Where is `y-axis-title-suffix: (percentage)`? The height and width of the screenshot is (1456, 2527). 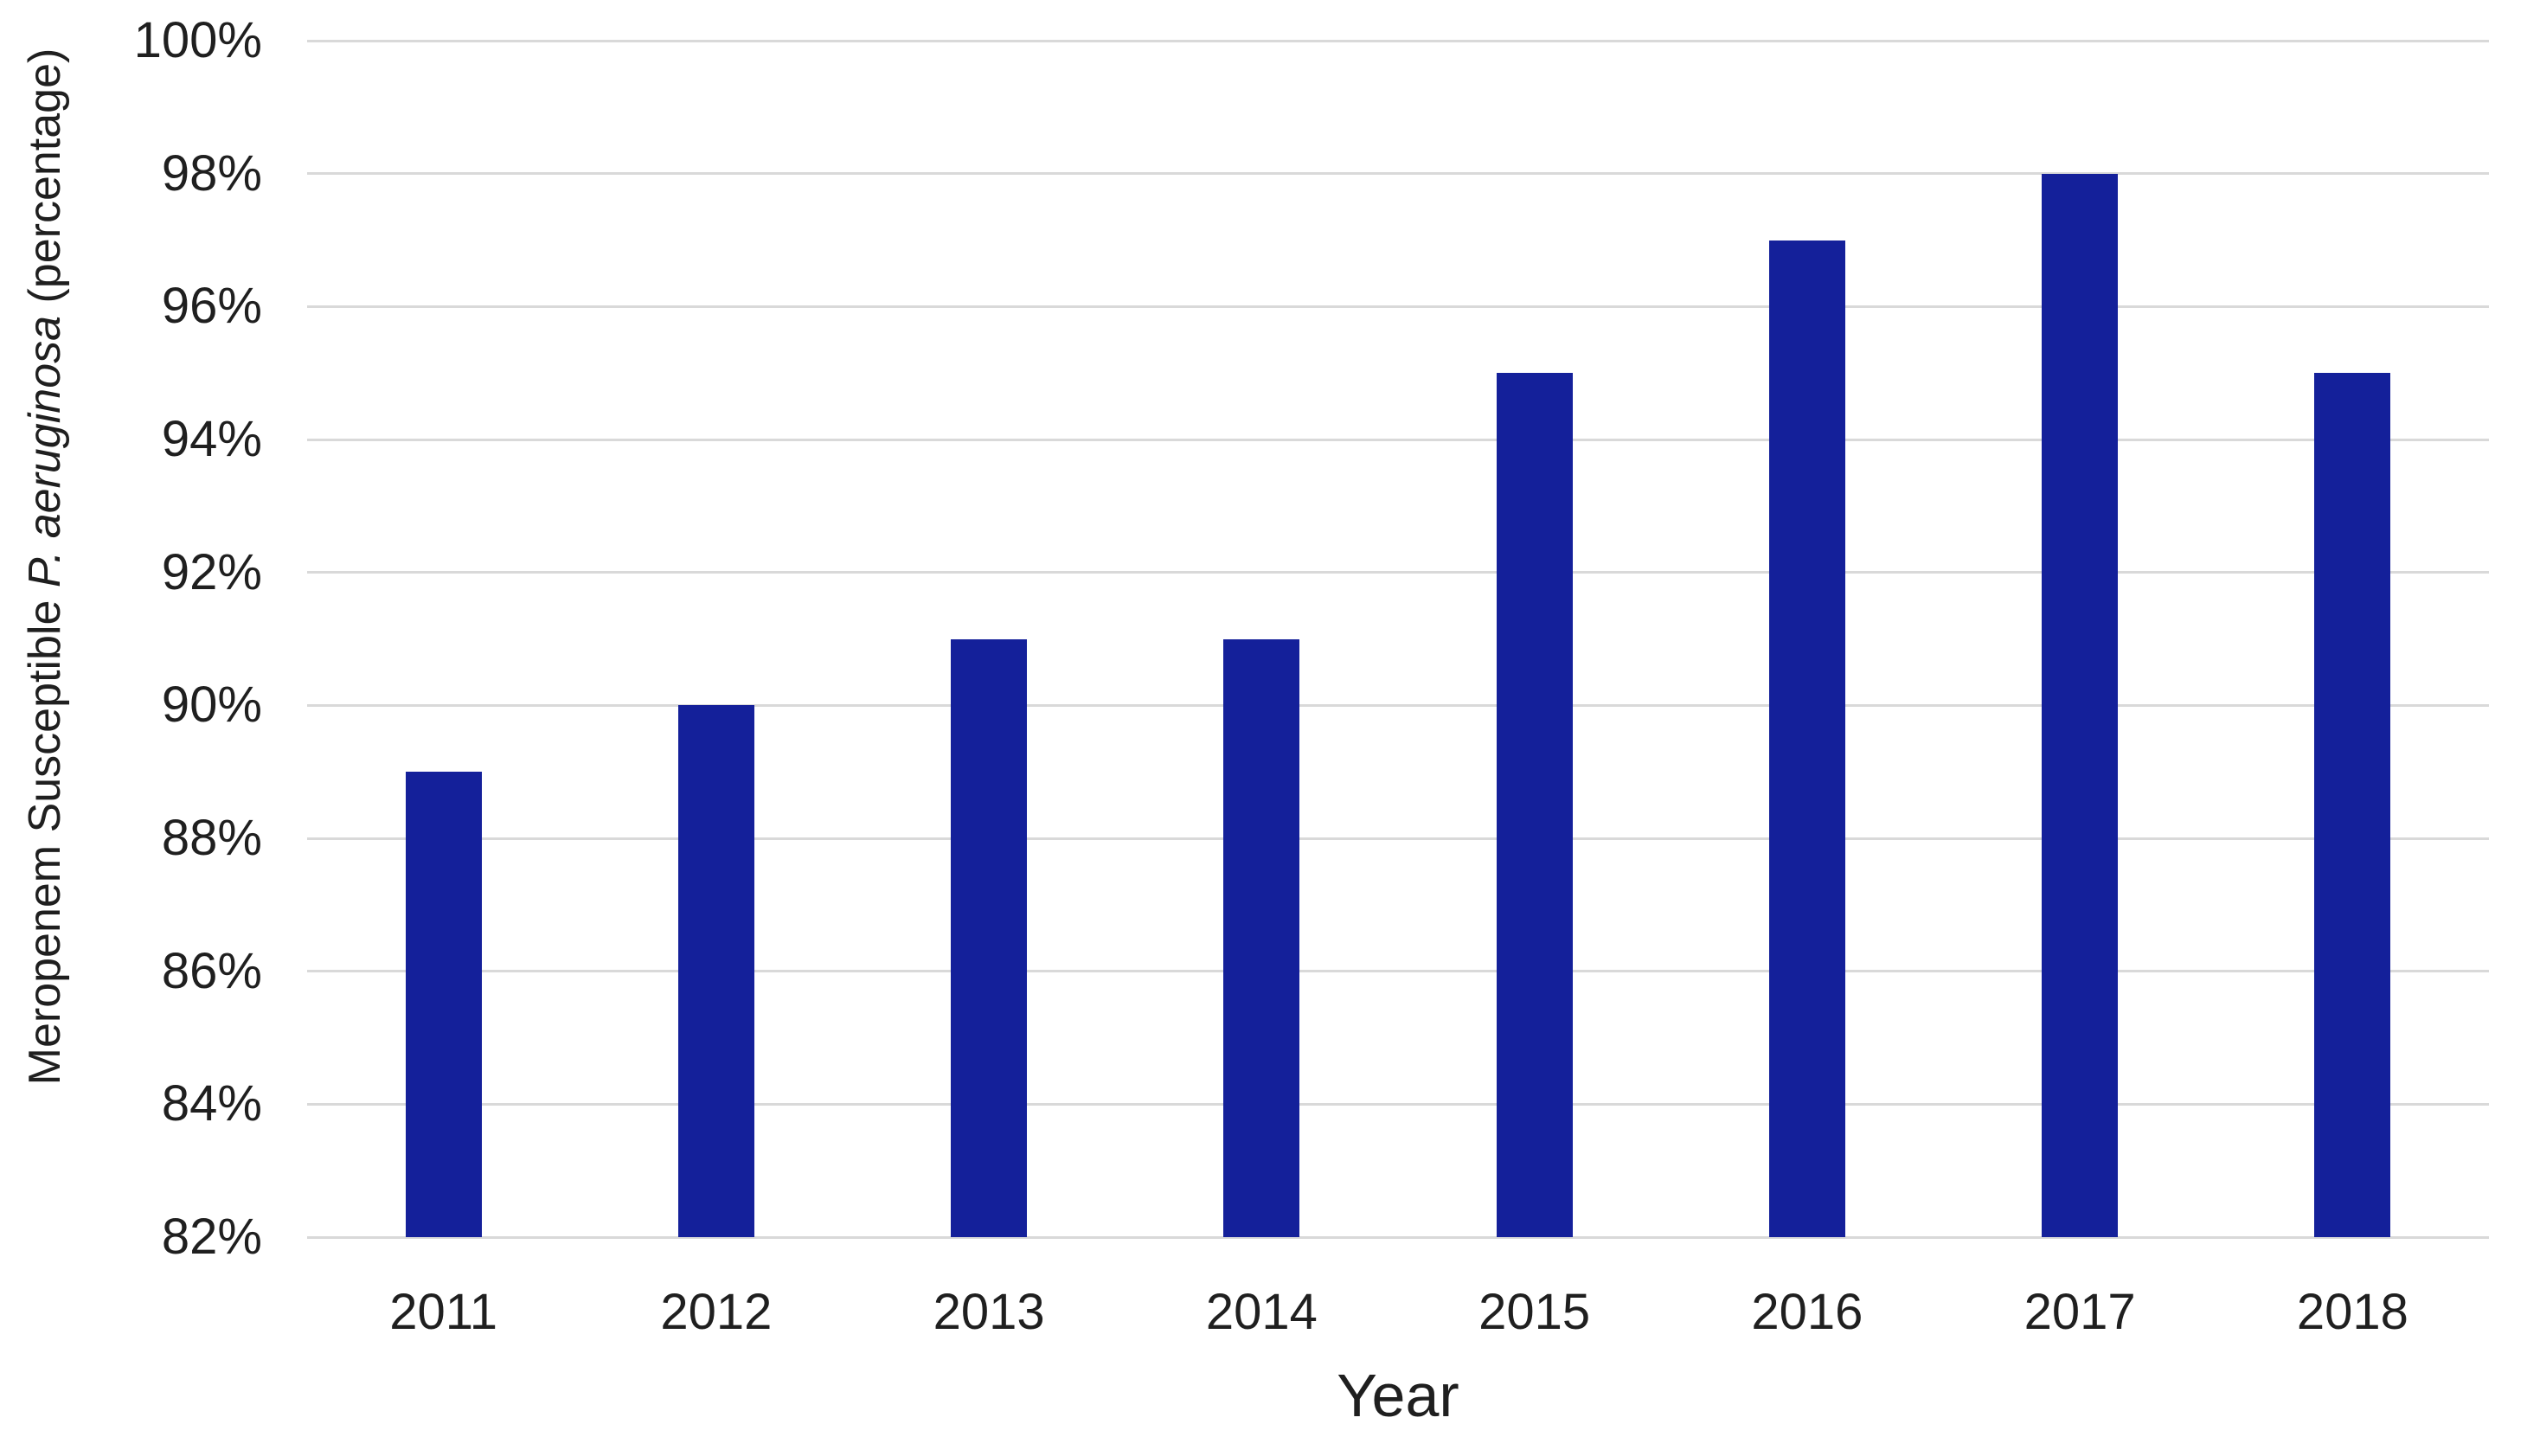 y-axis-title-suffix: (percentage) is located at coordinates (45, 182).